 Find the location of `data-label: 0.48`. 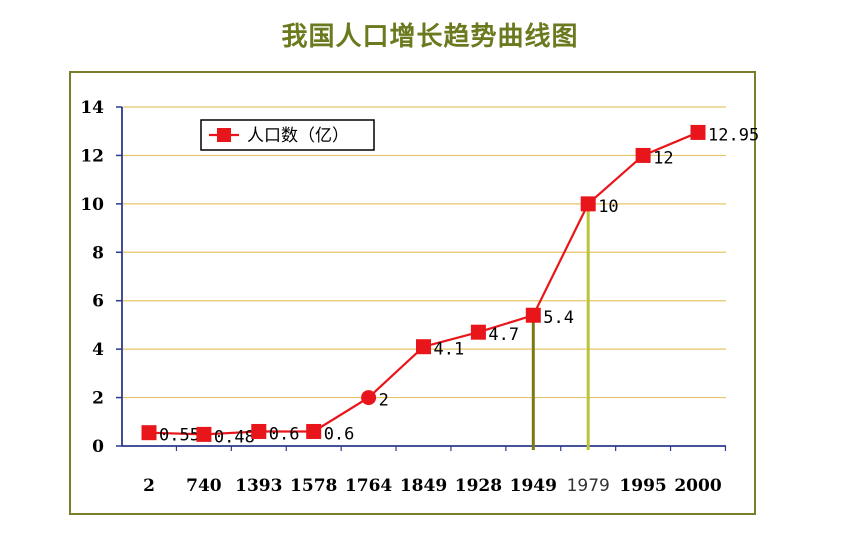

data-label: 0.48 is located at coordinates (234, 437).